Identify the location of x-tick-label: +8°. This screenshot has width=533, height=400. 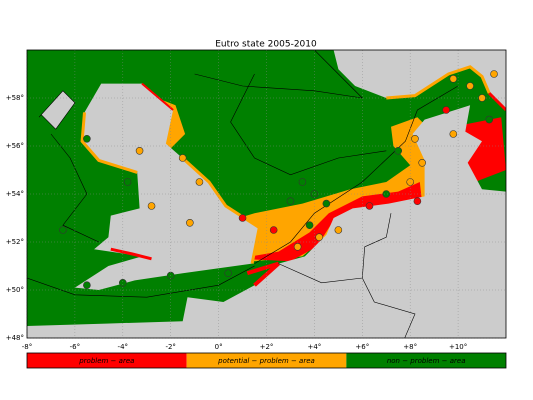
(410, 347).